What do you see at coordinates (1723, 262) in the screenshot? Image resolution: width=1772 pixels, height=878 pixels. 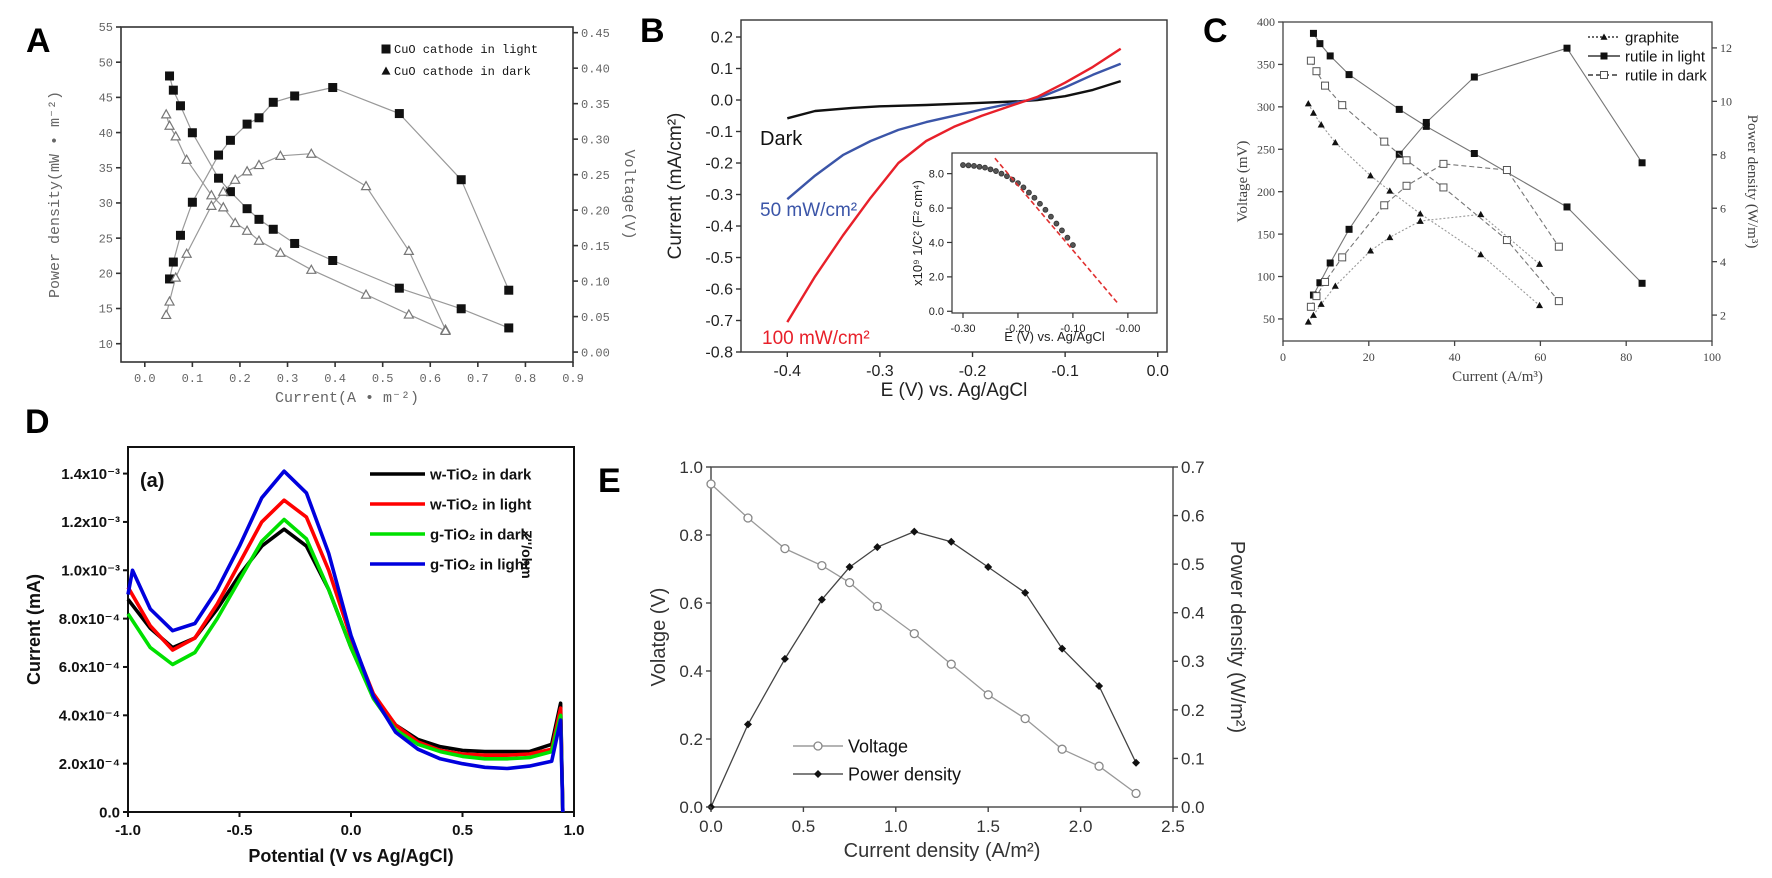 I see `y2-tick-label: 4` at bounding box center [1723, 262].